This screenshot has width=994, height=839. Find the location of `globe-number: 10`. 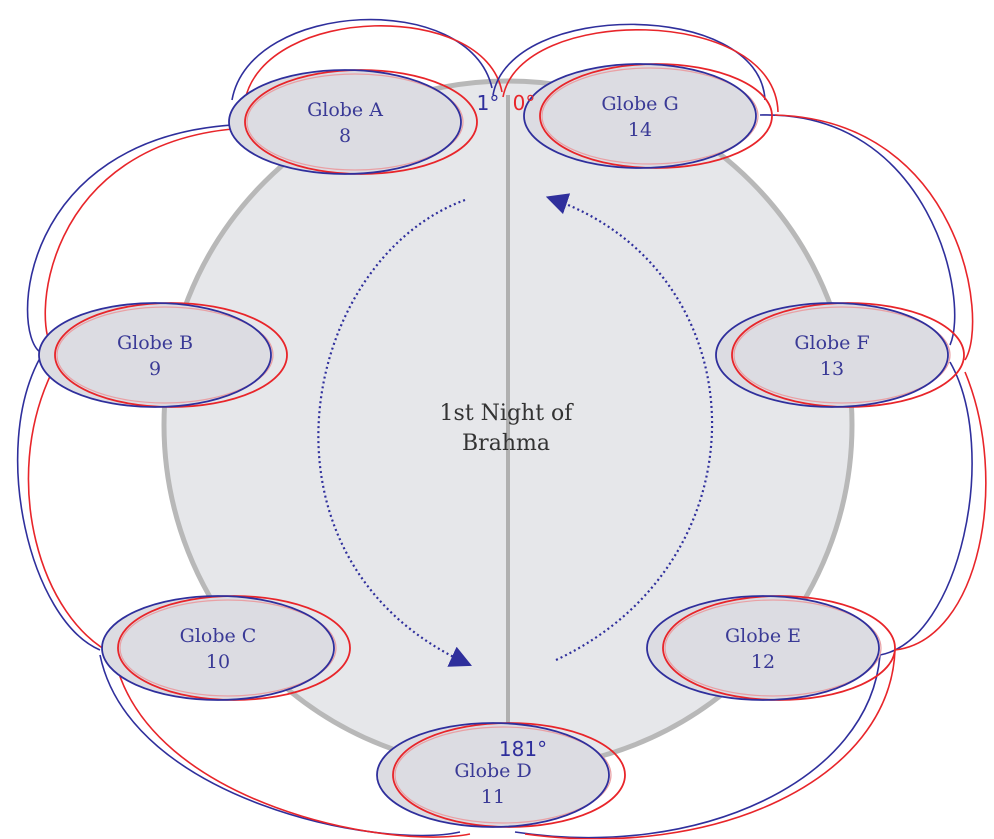

globe-number: 10 is located at coordinates (218, 662).